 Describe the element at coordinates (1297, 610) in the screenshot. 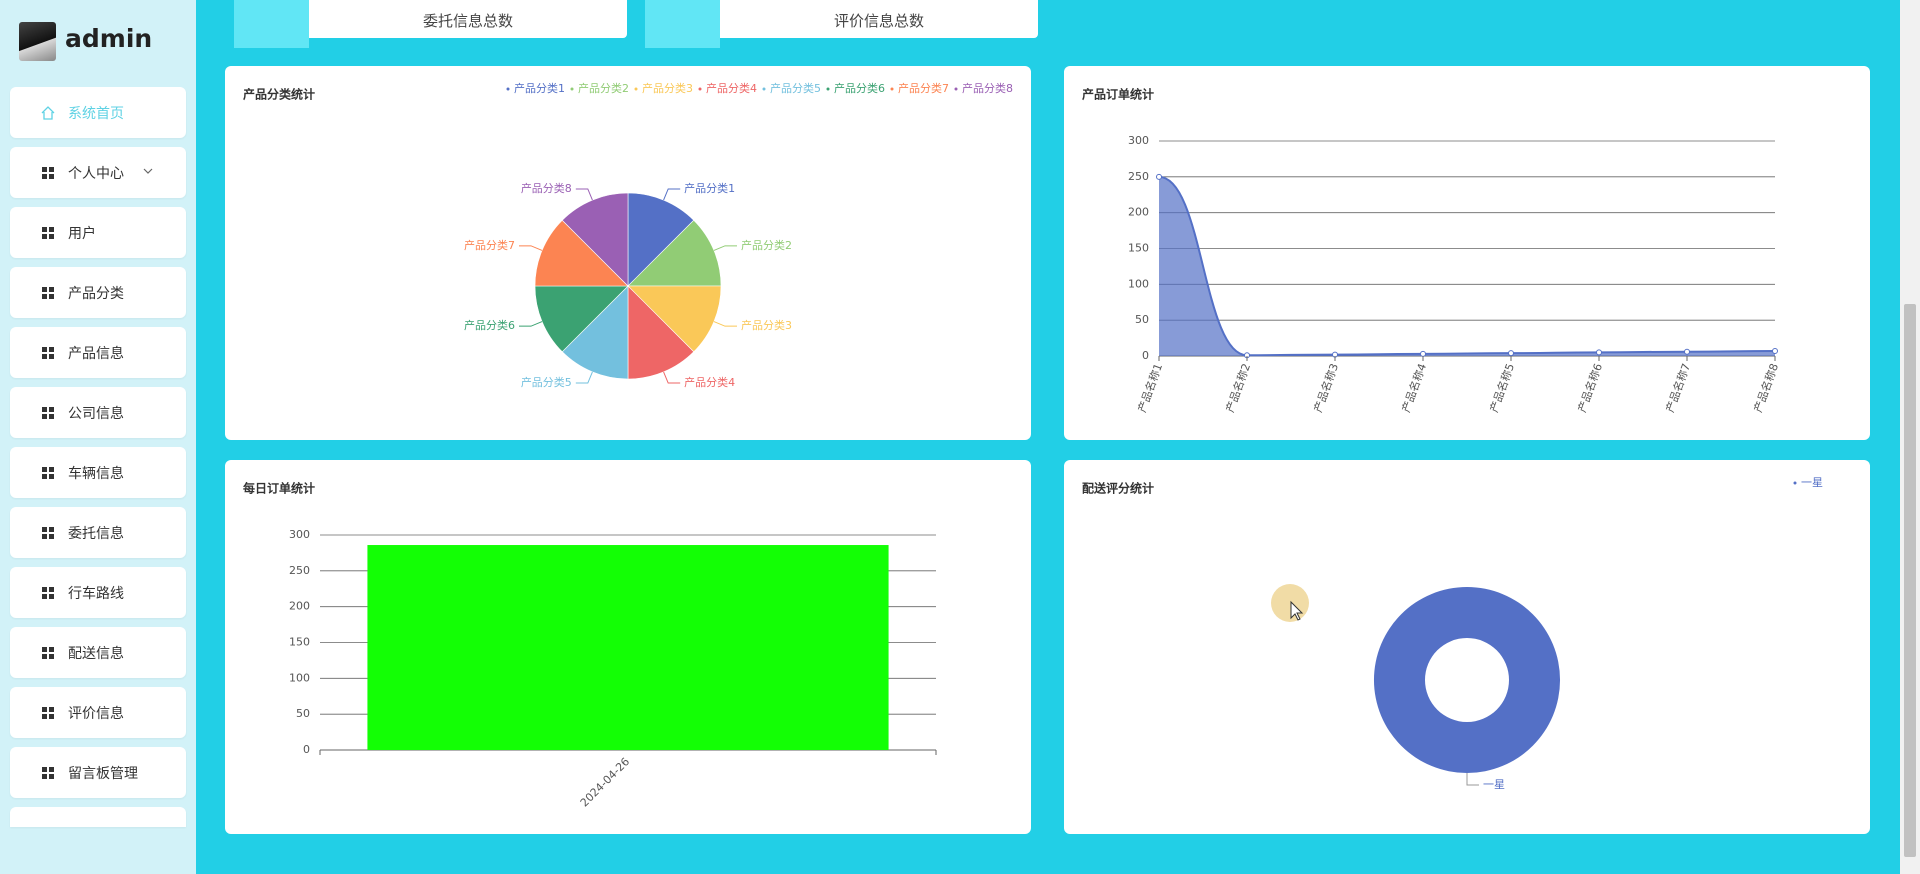

I see `cursor` at that location.